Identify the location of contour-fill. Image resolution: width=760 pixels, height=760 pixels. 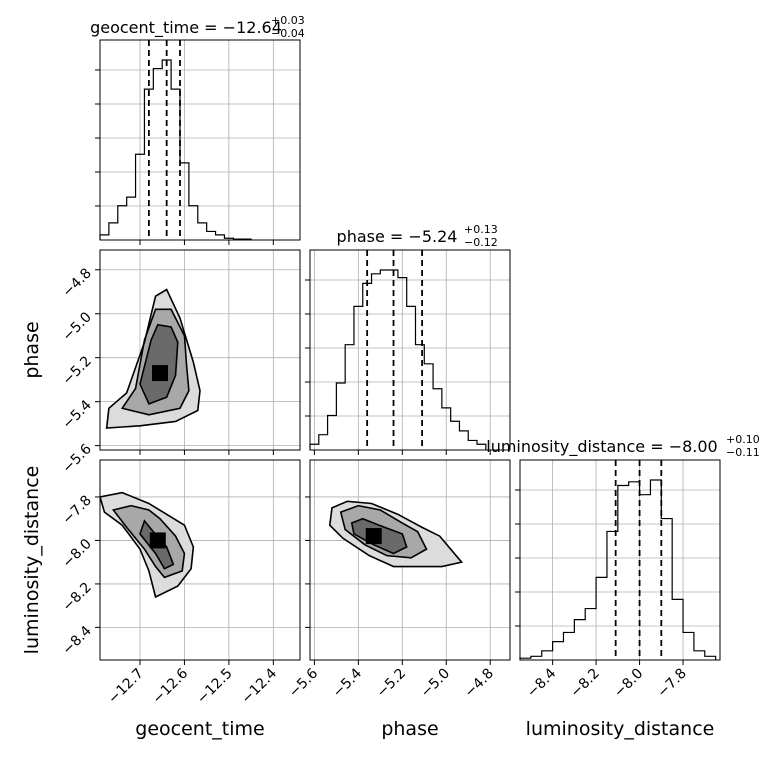
(159, 364).